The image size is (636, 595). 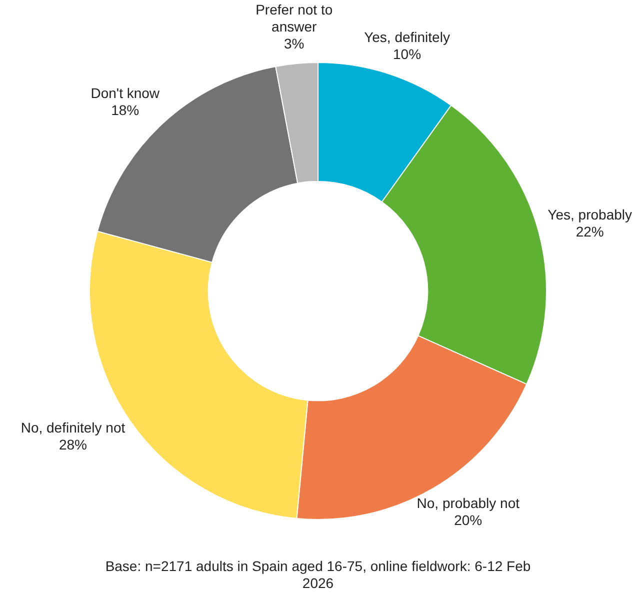 I want to click on data-label: 10%, so click(x=407, y=54).